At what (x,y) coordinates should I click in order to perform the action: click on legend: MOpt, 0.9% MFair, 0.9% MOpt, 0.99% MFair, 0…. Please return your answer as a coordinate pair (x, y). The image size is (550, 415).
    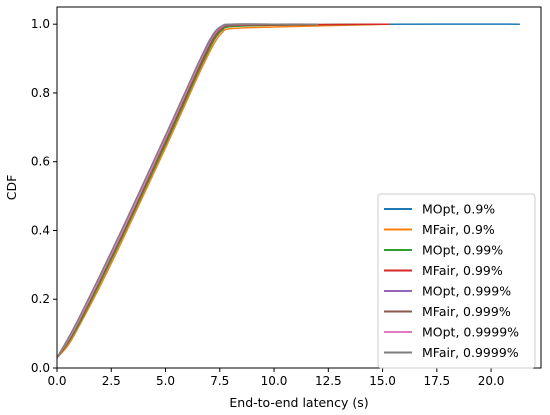
    Looking at the image, I should click on (456, 281).